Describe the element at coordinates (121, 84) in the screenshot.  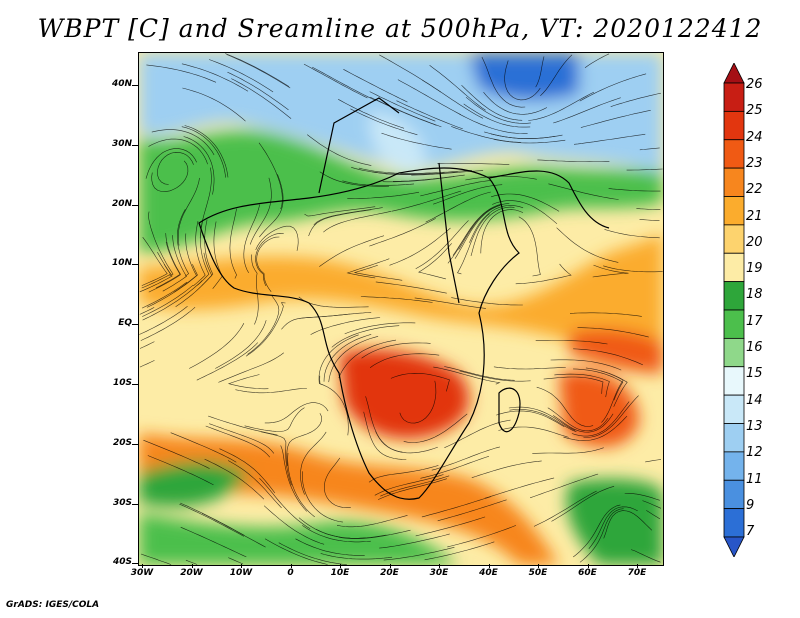
I see `lat-label: 40N` at that location.